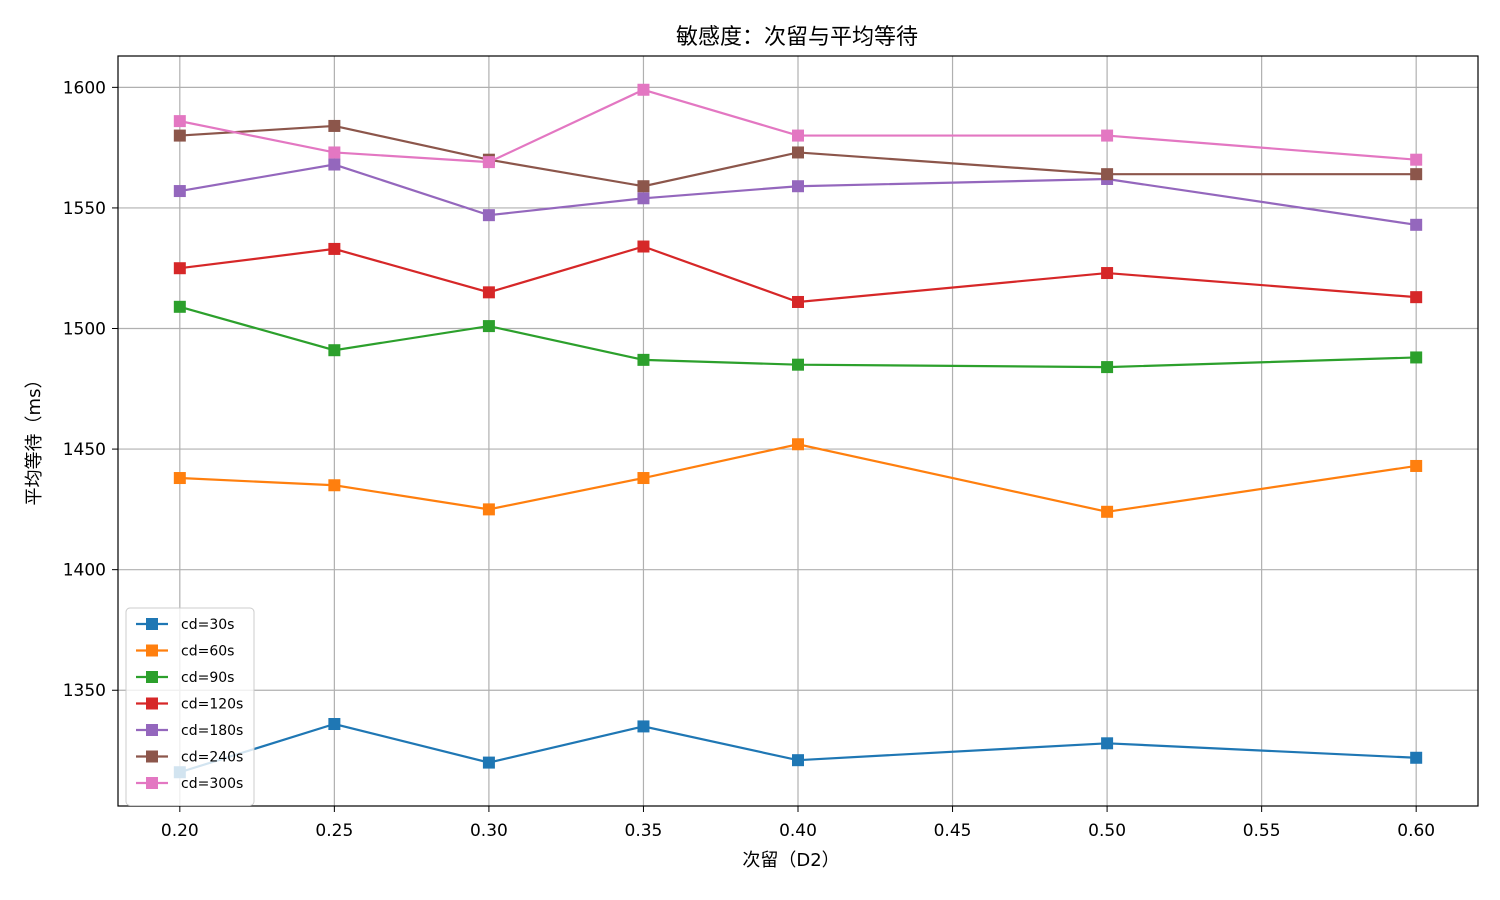 Image resolution: width=1500 pixels, height=900 pixels. Describe the element at coordinates (207, 652) in the screenshot. I see `legend-label: cd=60s` at that location.